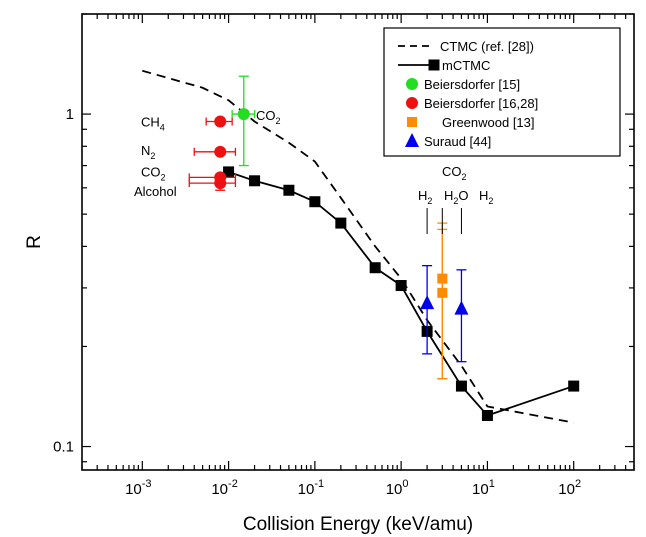 The image size is (646, 537). I want to click on label-h2-right: H2, so click(486, 197).